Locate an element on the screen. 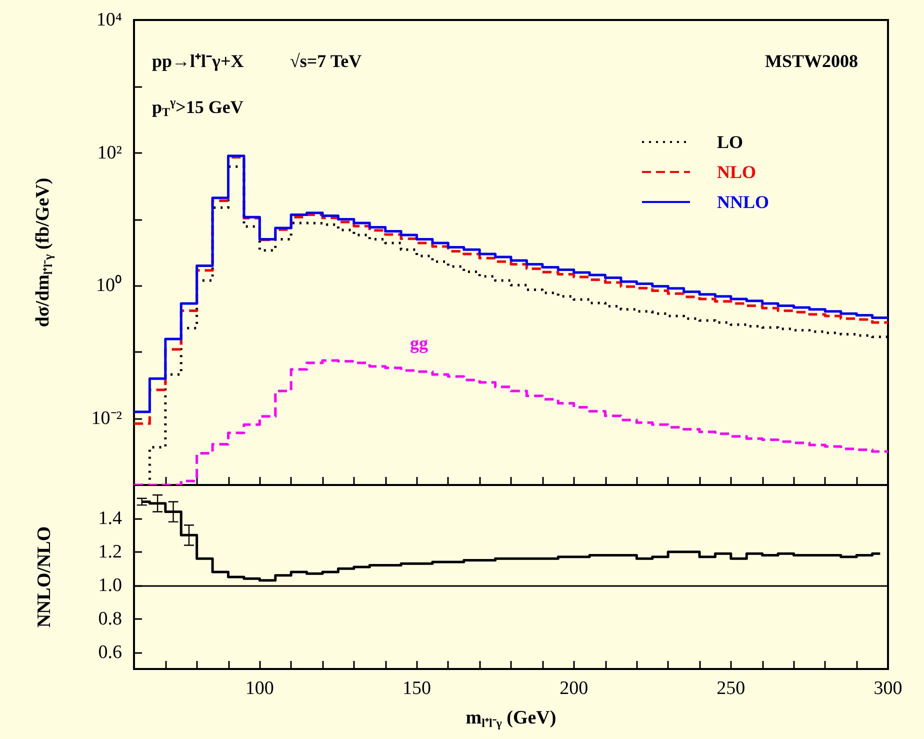 This screenshot has height=739, width=924. legend-label: LO is located at coordinates (730, 142).